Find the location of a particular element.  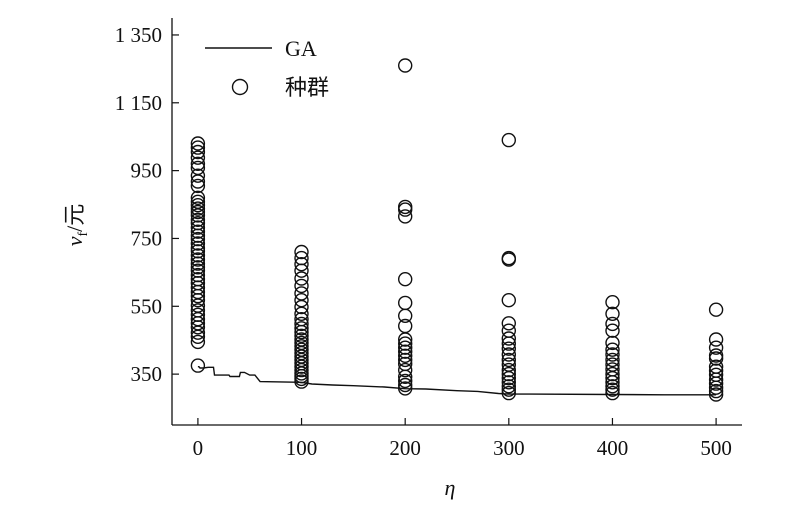

ga-line is located at coordinates (457, 381).